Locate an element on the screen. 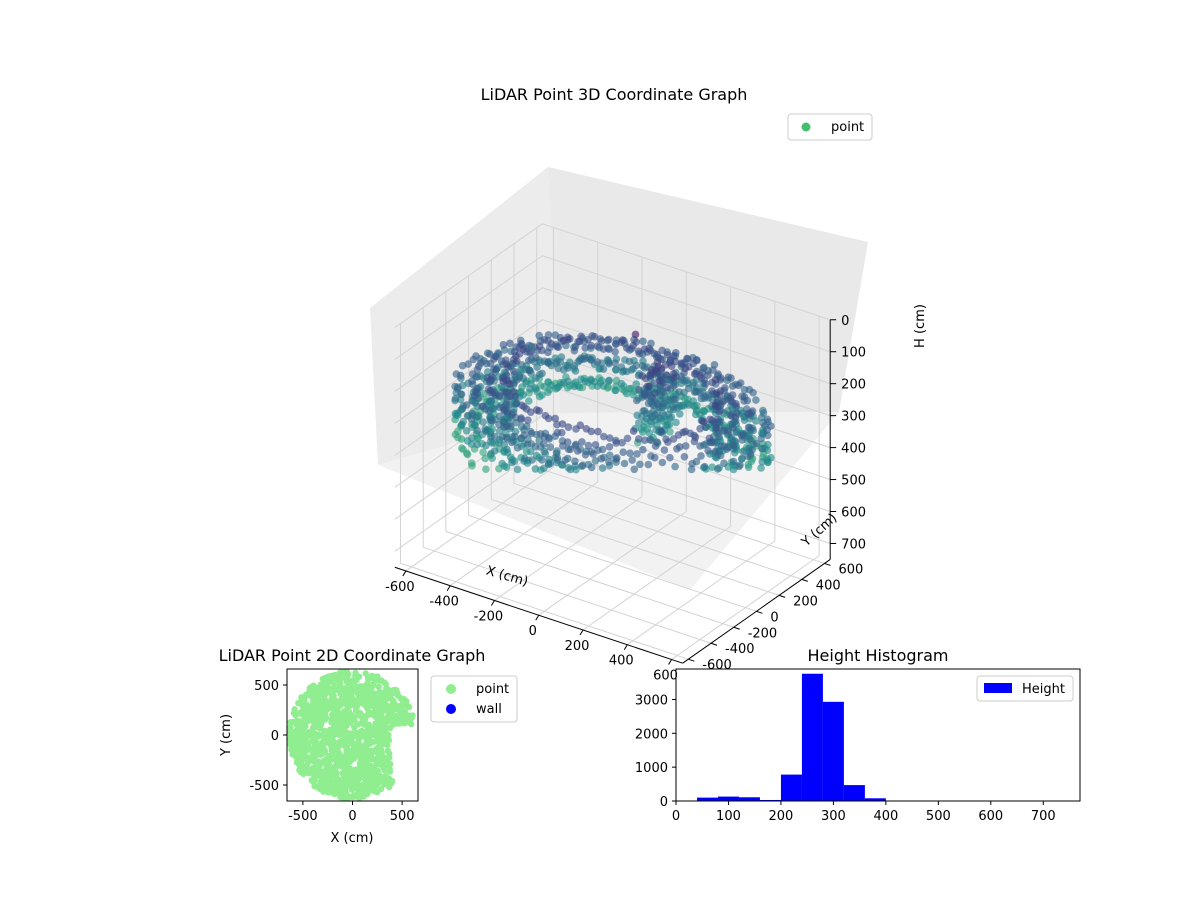 This screenshot has height=900, width=1200. hist-bars is located at coordinates (885, 737).